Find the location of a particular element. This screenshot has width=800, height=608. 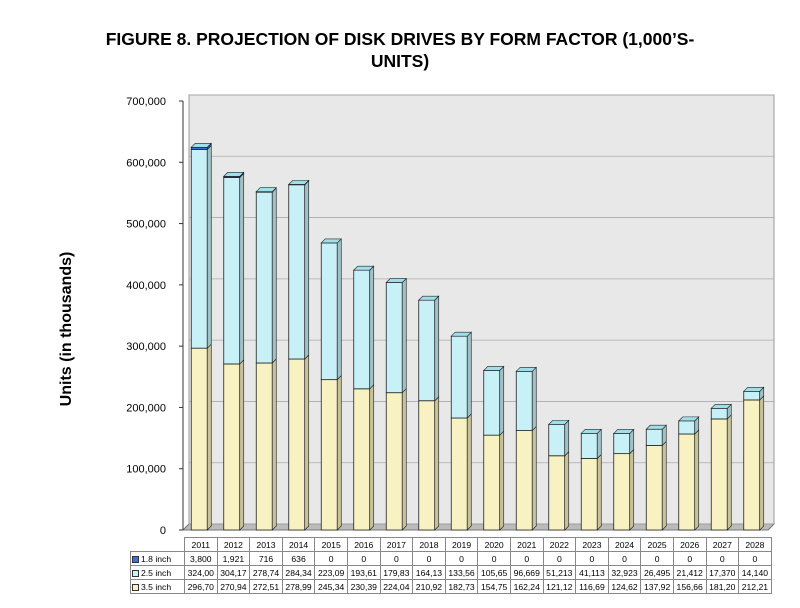

bar-2-5-inch-2027 is located at coordinates (719, 413).